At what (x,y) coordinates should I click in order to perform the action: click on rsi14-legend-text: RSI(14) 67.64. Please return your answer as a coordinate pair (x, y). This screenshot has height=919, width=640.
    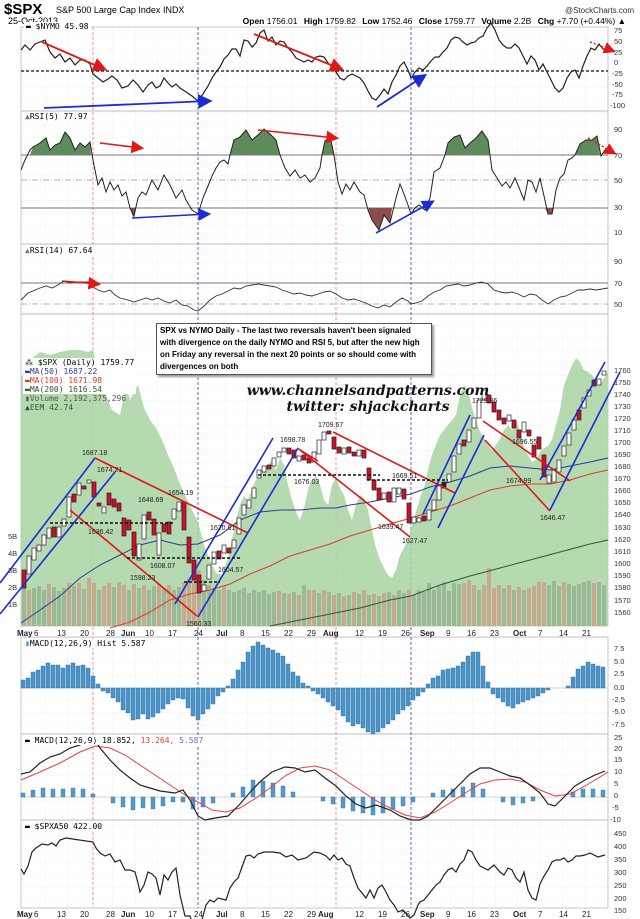
    Looking at the image, I should click on (61, 250).